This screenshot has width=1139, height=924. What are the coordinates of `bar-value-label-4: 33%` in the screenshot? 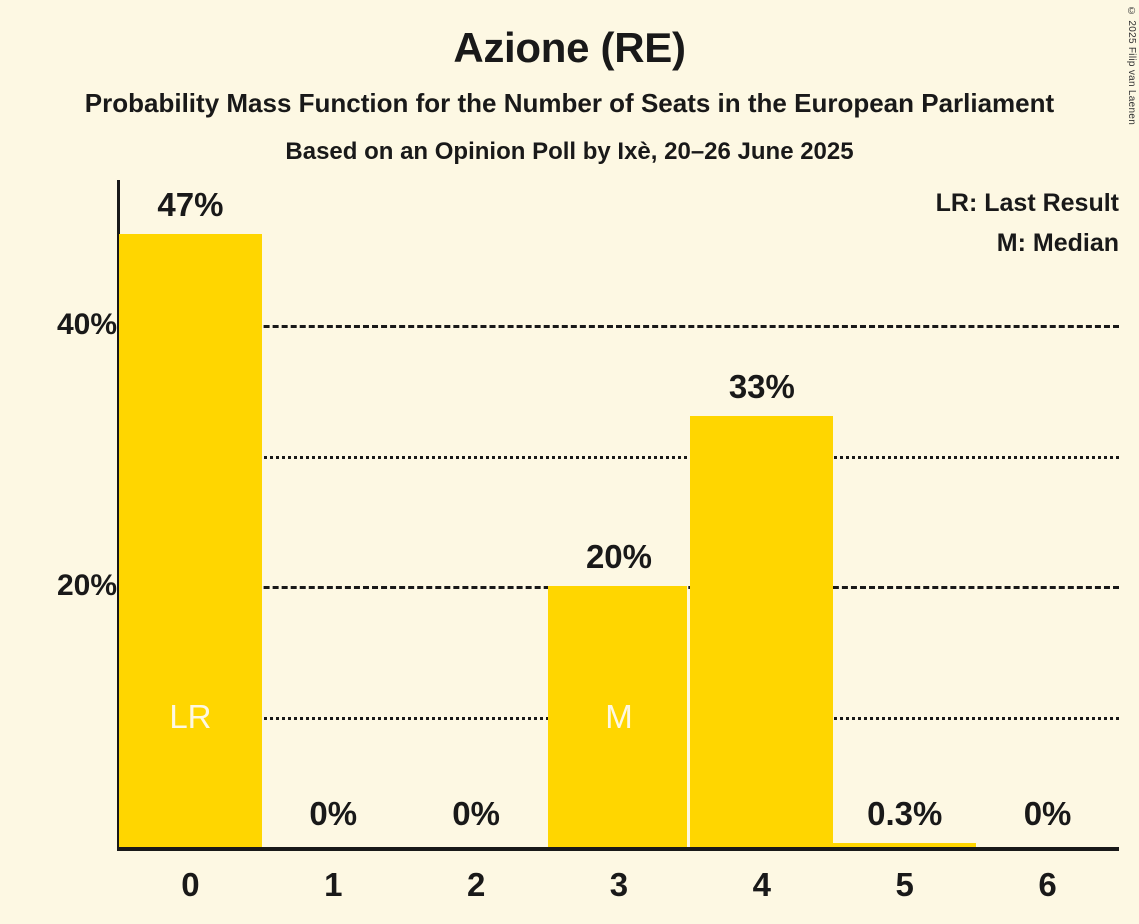 It's located at (761, 387).